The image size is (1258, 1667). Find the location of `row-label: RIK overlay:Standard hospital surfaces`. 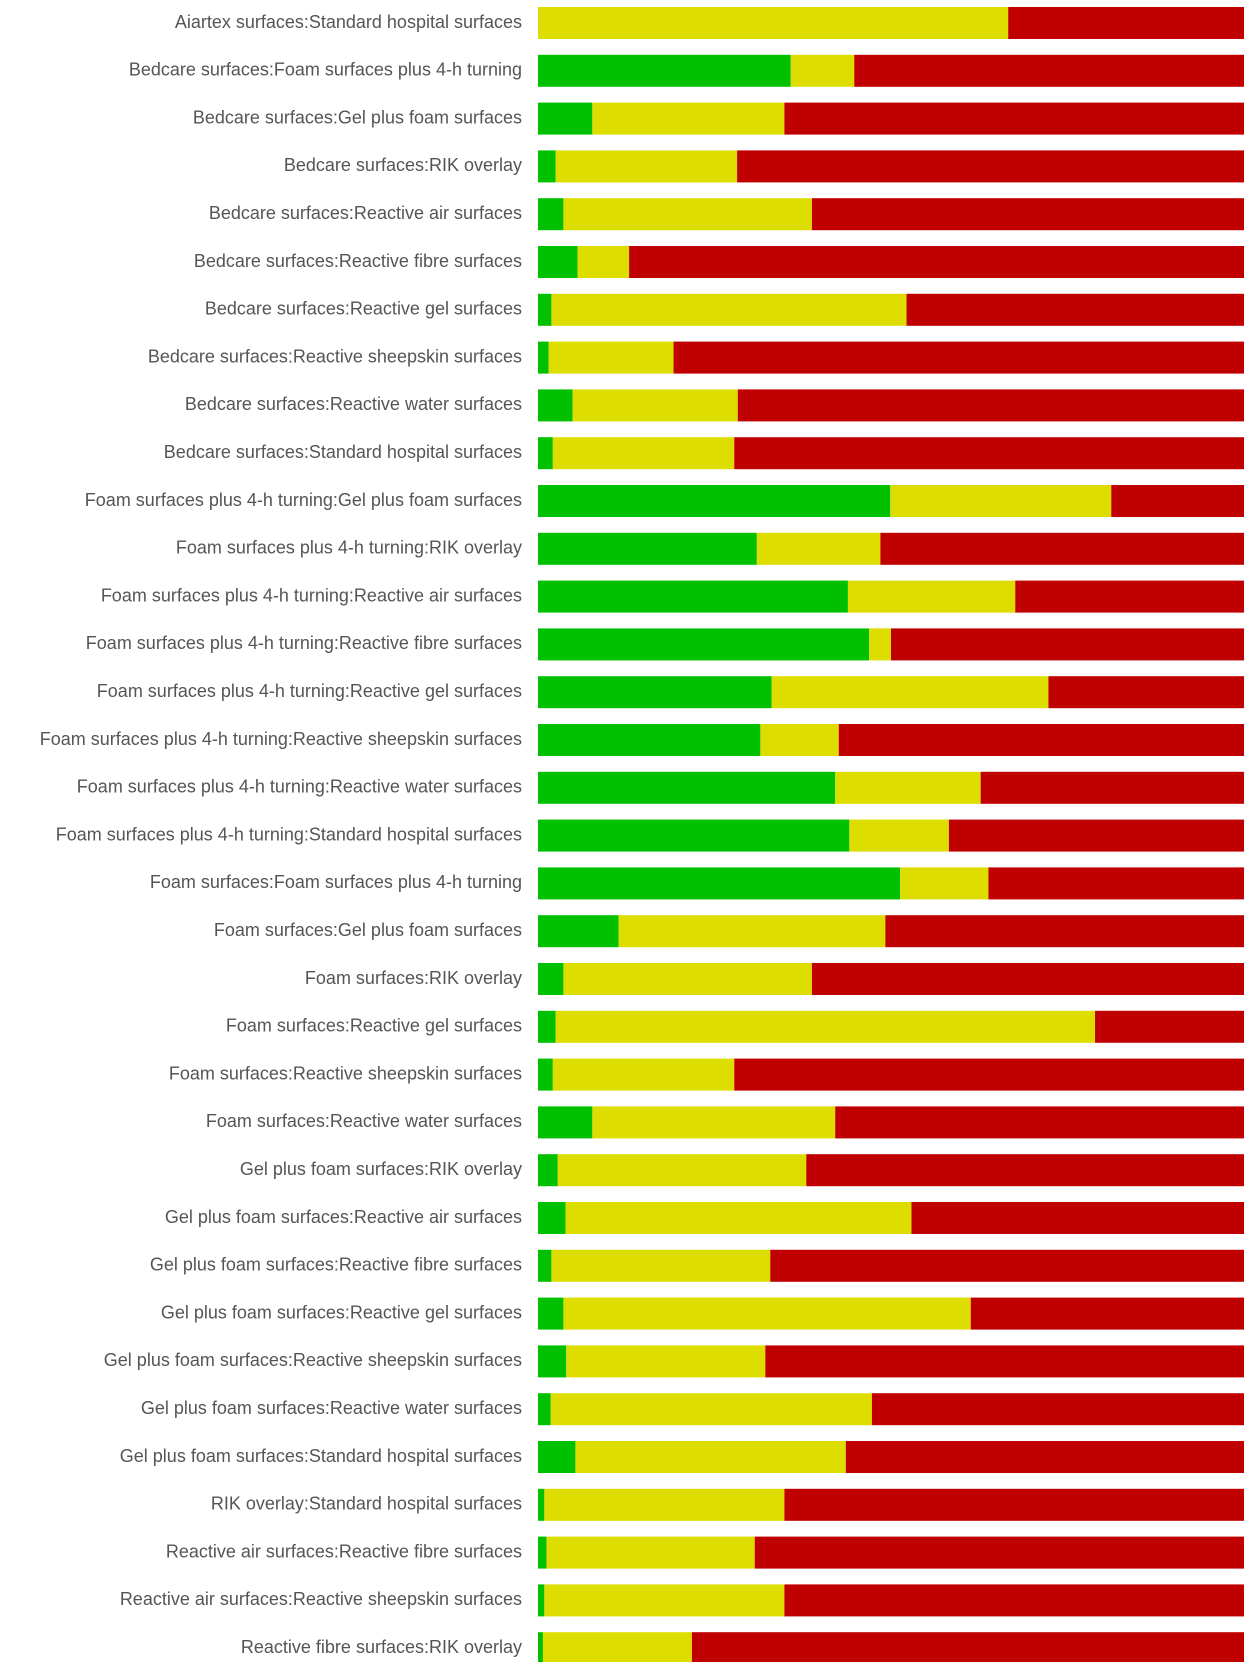

row-label: RIK overlay:Standard hospital surfaces is located at coordinates (366, 1504).